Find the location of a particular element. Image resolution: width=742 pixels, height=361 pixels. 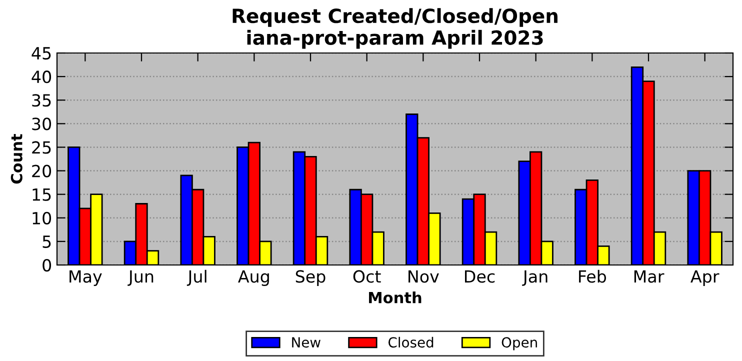

x-tick-label: Oct is located at coordinates (367, 276).